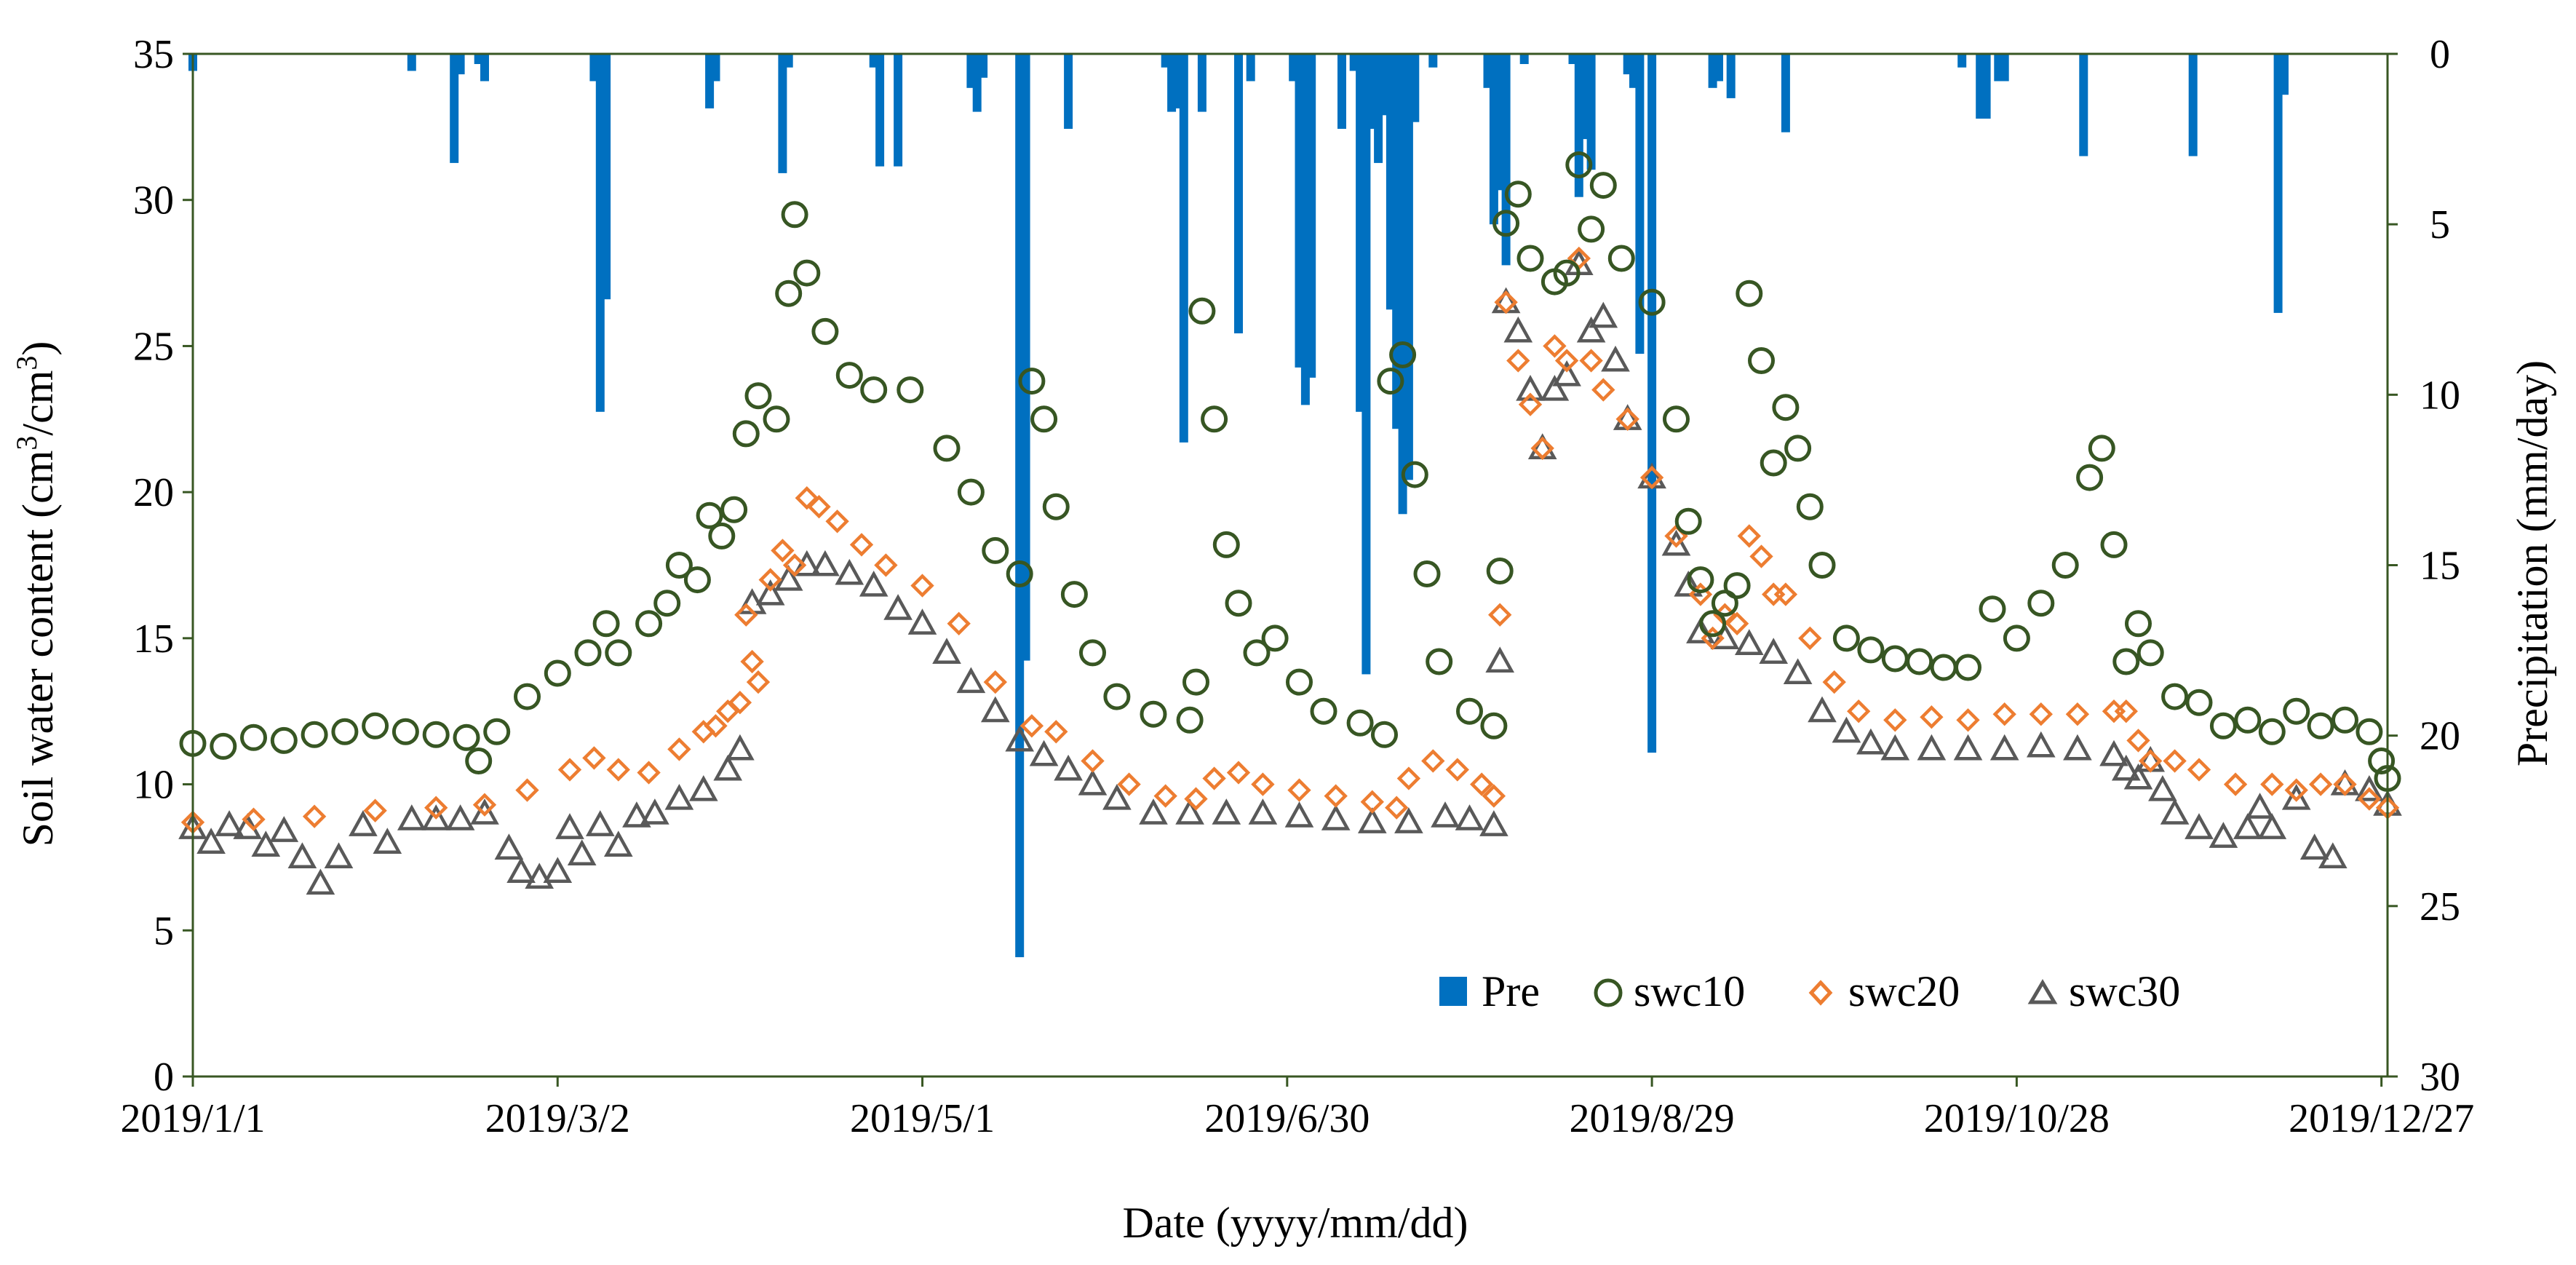 The height and width of the screenshot is (1265, 2576). I want to click on y-left-tick-label-2: 10, so click(153, 785).